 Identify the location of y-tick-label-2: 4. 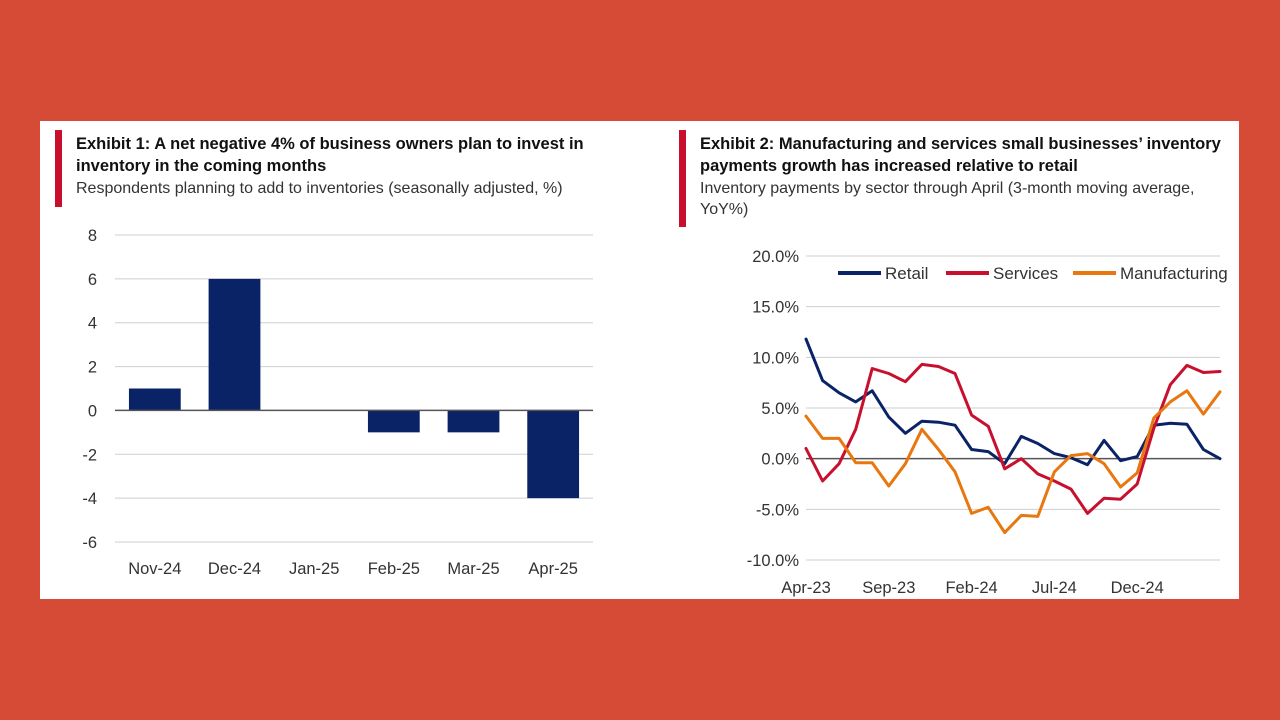
(92, 324).